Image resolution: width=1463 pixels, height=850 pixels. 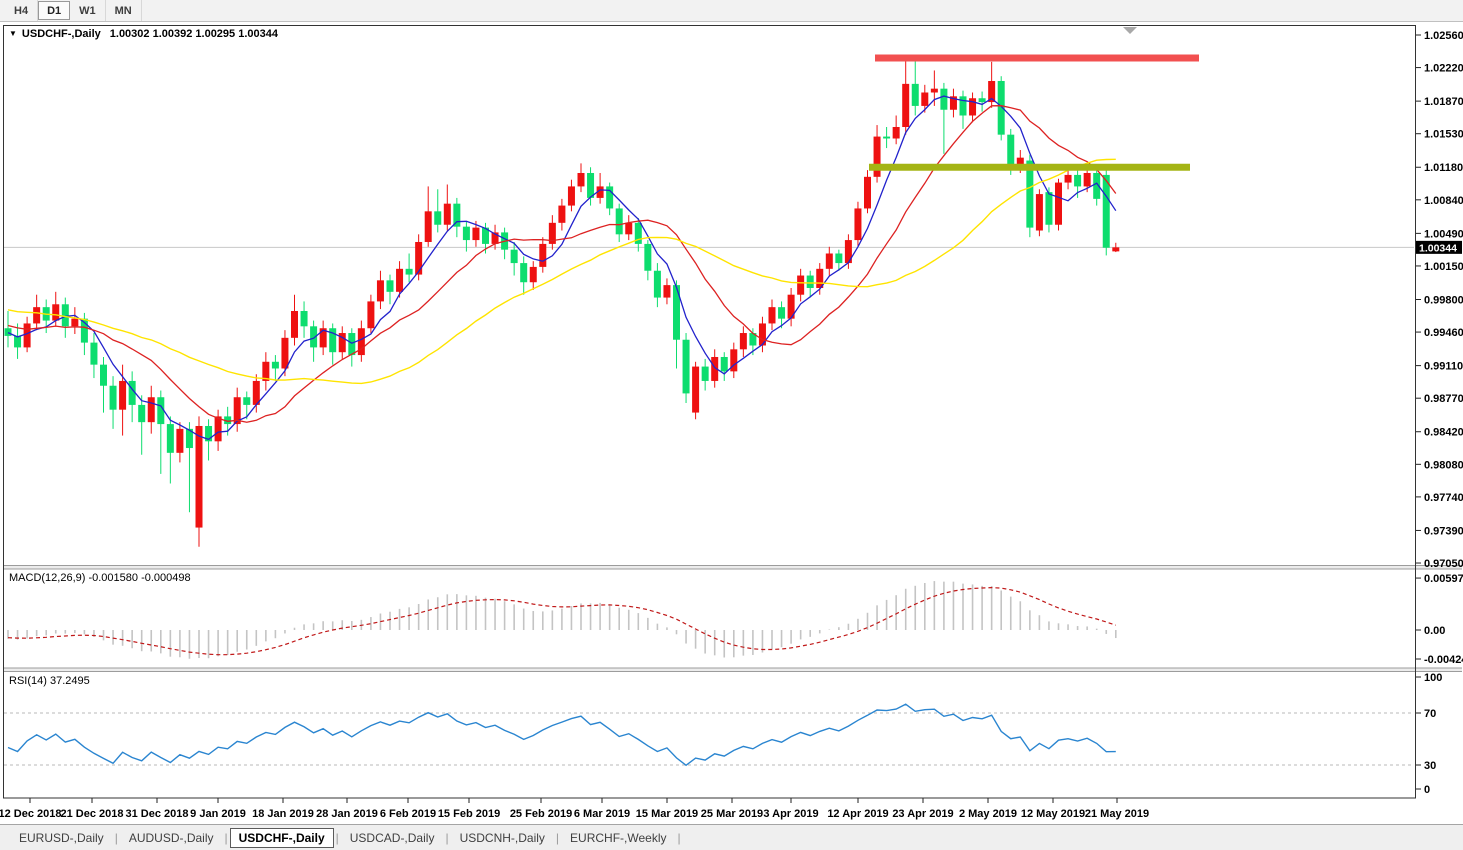 What do you see at coordinates (392, 837) in the screenshot?
I see `chart-tab-usdcad: USDCAD-,Daily` at bounding box center [392, 837].